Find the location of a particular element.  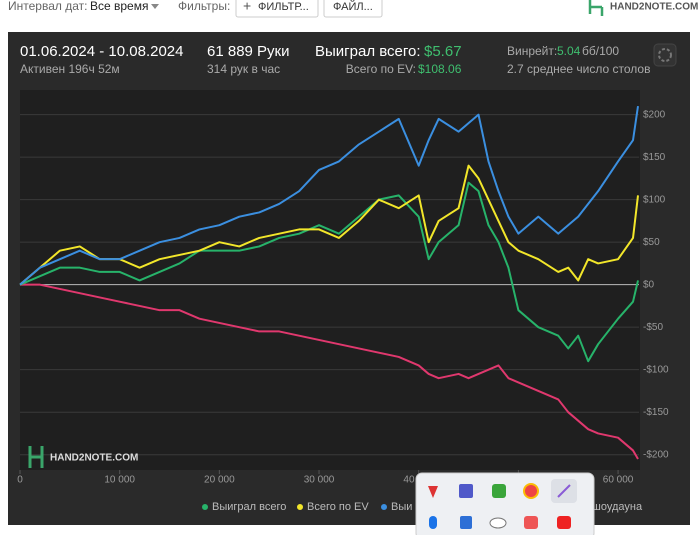

date-select: Все время is located at coordinates (119, 6).